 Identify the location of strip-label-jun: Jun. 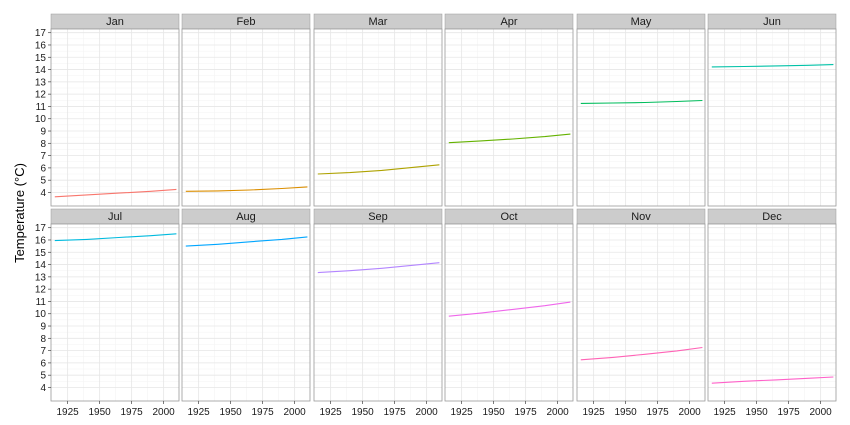
(772, 22).